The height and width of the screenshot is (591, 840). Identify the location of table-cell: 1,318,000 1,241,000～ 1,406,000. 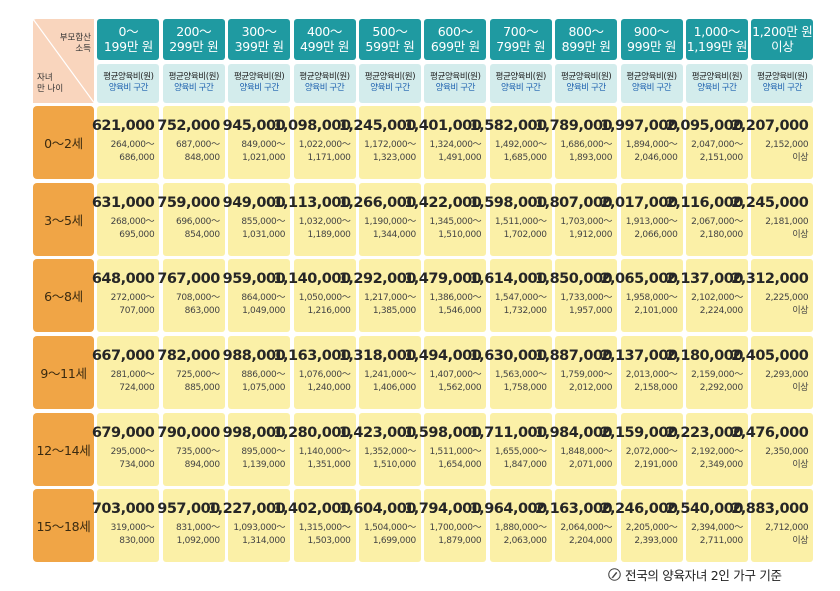
(380, 372).